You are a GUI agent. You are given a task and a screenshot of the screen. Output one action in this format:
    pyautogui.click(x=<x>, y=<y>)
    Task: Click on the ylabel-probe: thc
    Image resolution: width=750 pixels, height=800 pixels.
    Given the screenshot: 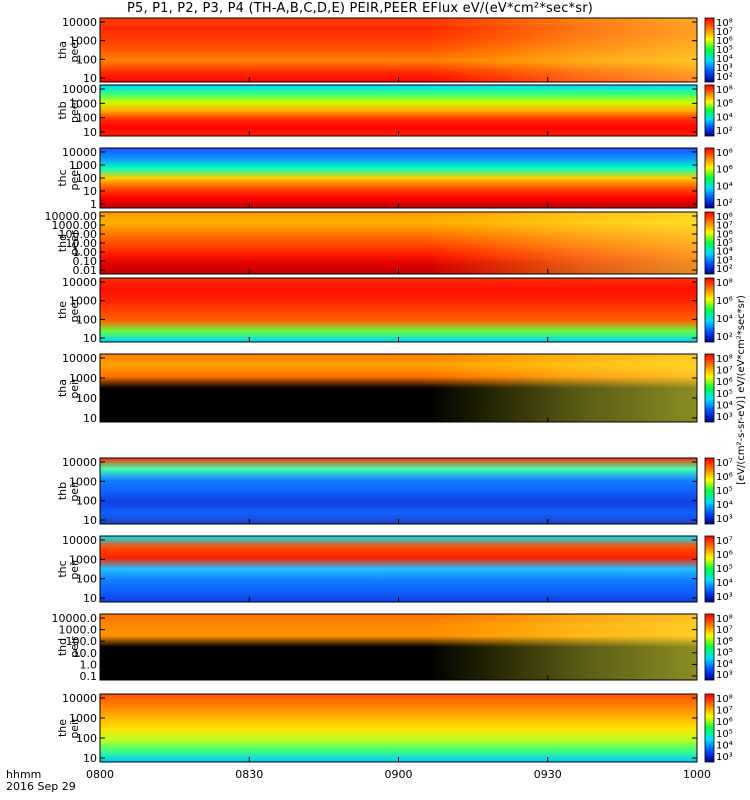 What is the action you would take?
    pyautogui.click(x=62, y=177)
    